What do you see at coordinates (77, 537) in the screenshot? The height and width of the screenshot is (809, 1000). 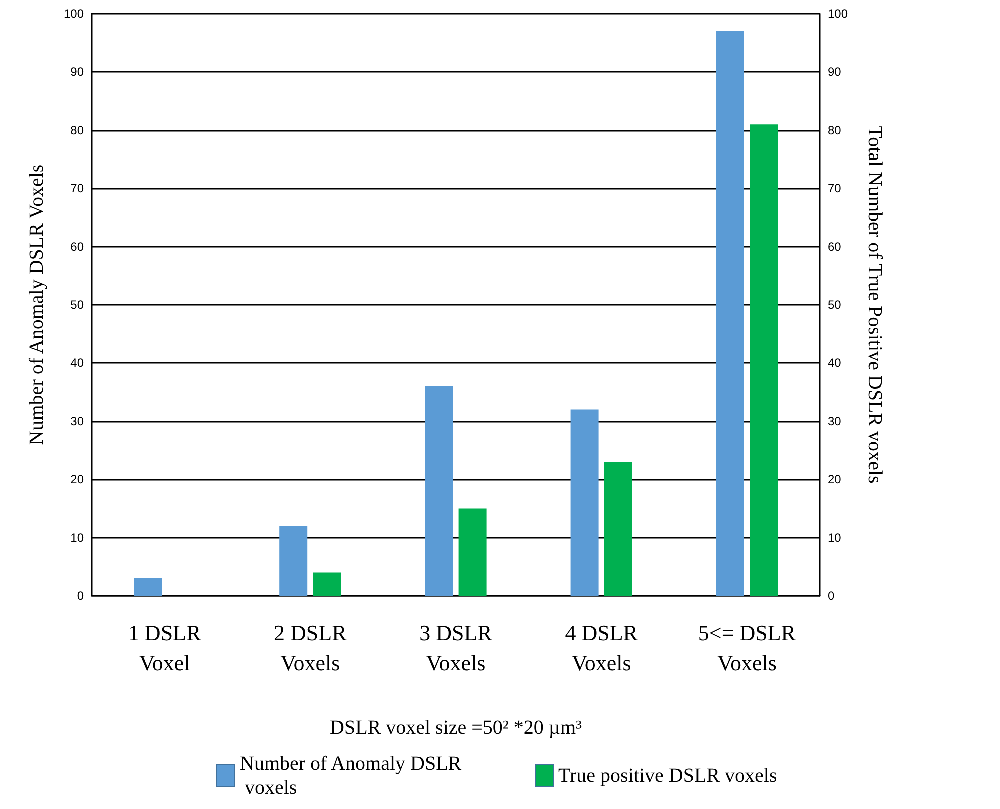 I see `y-tick-label: 10` at bounding box center [77, 537].